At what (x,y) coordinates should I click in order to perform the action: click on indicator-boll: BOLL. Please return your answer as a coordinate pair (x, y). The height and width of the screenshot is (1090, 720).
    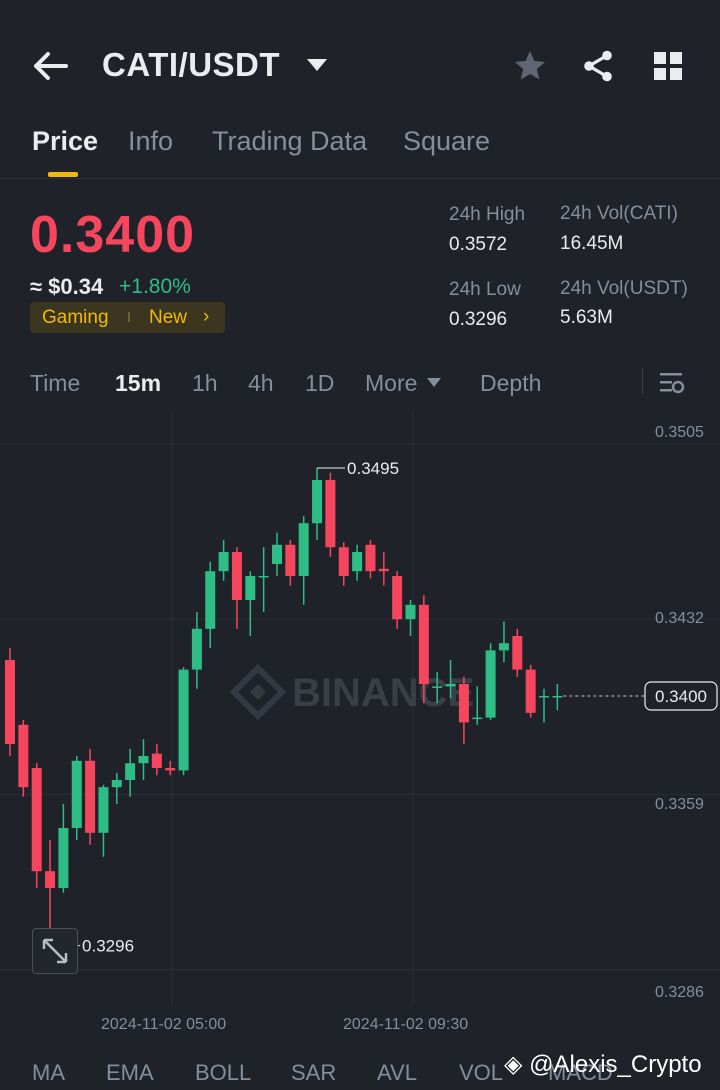
    Looking at the image, I should click on (223, 1072).